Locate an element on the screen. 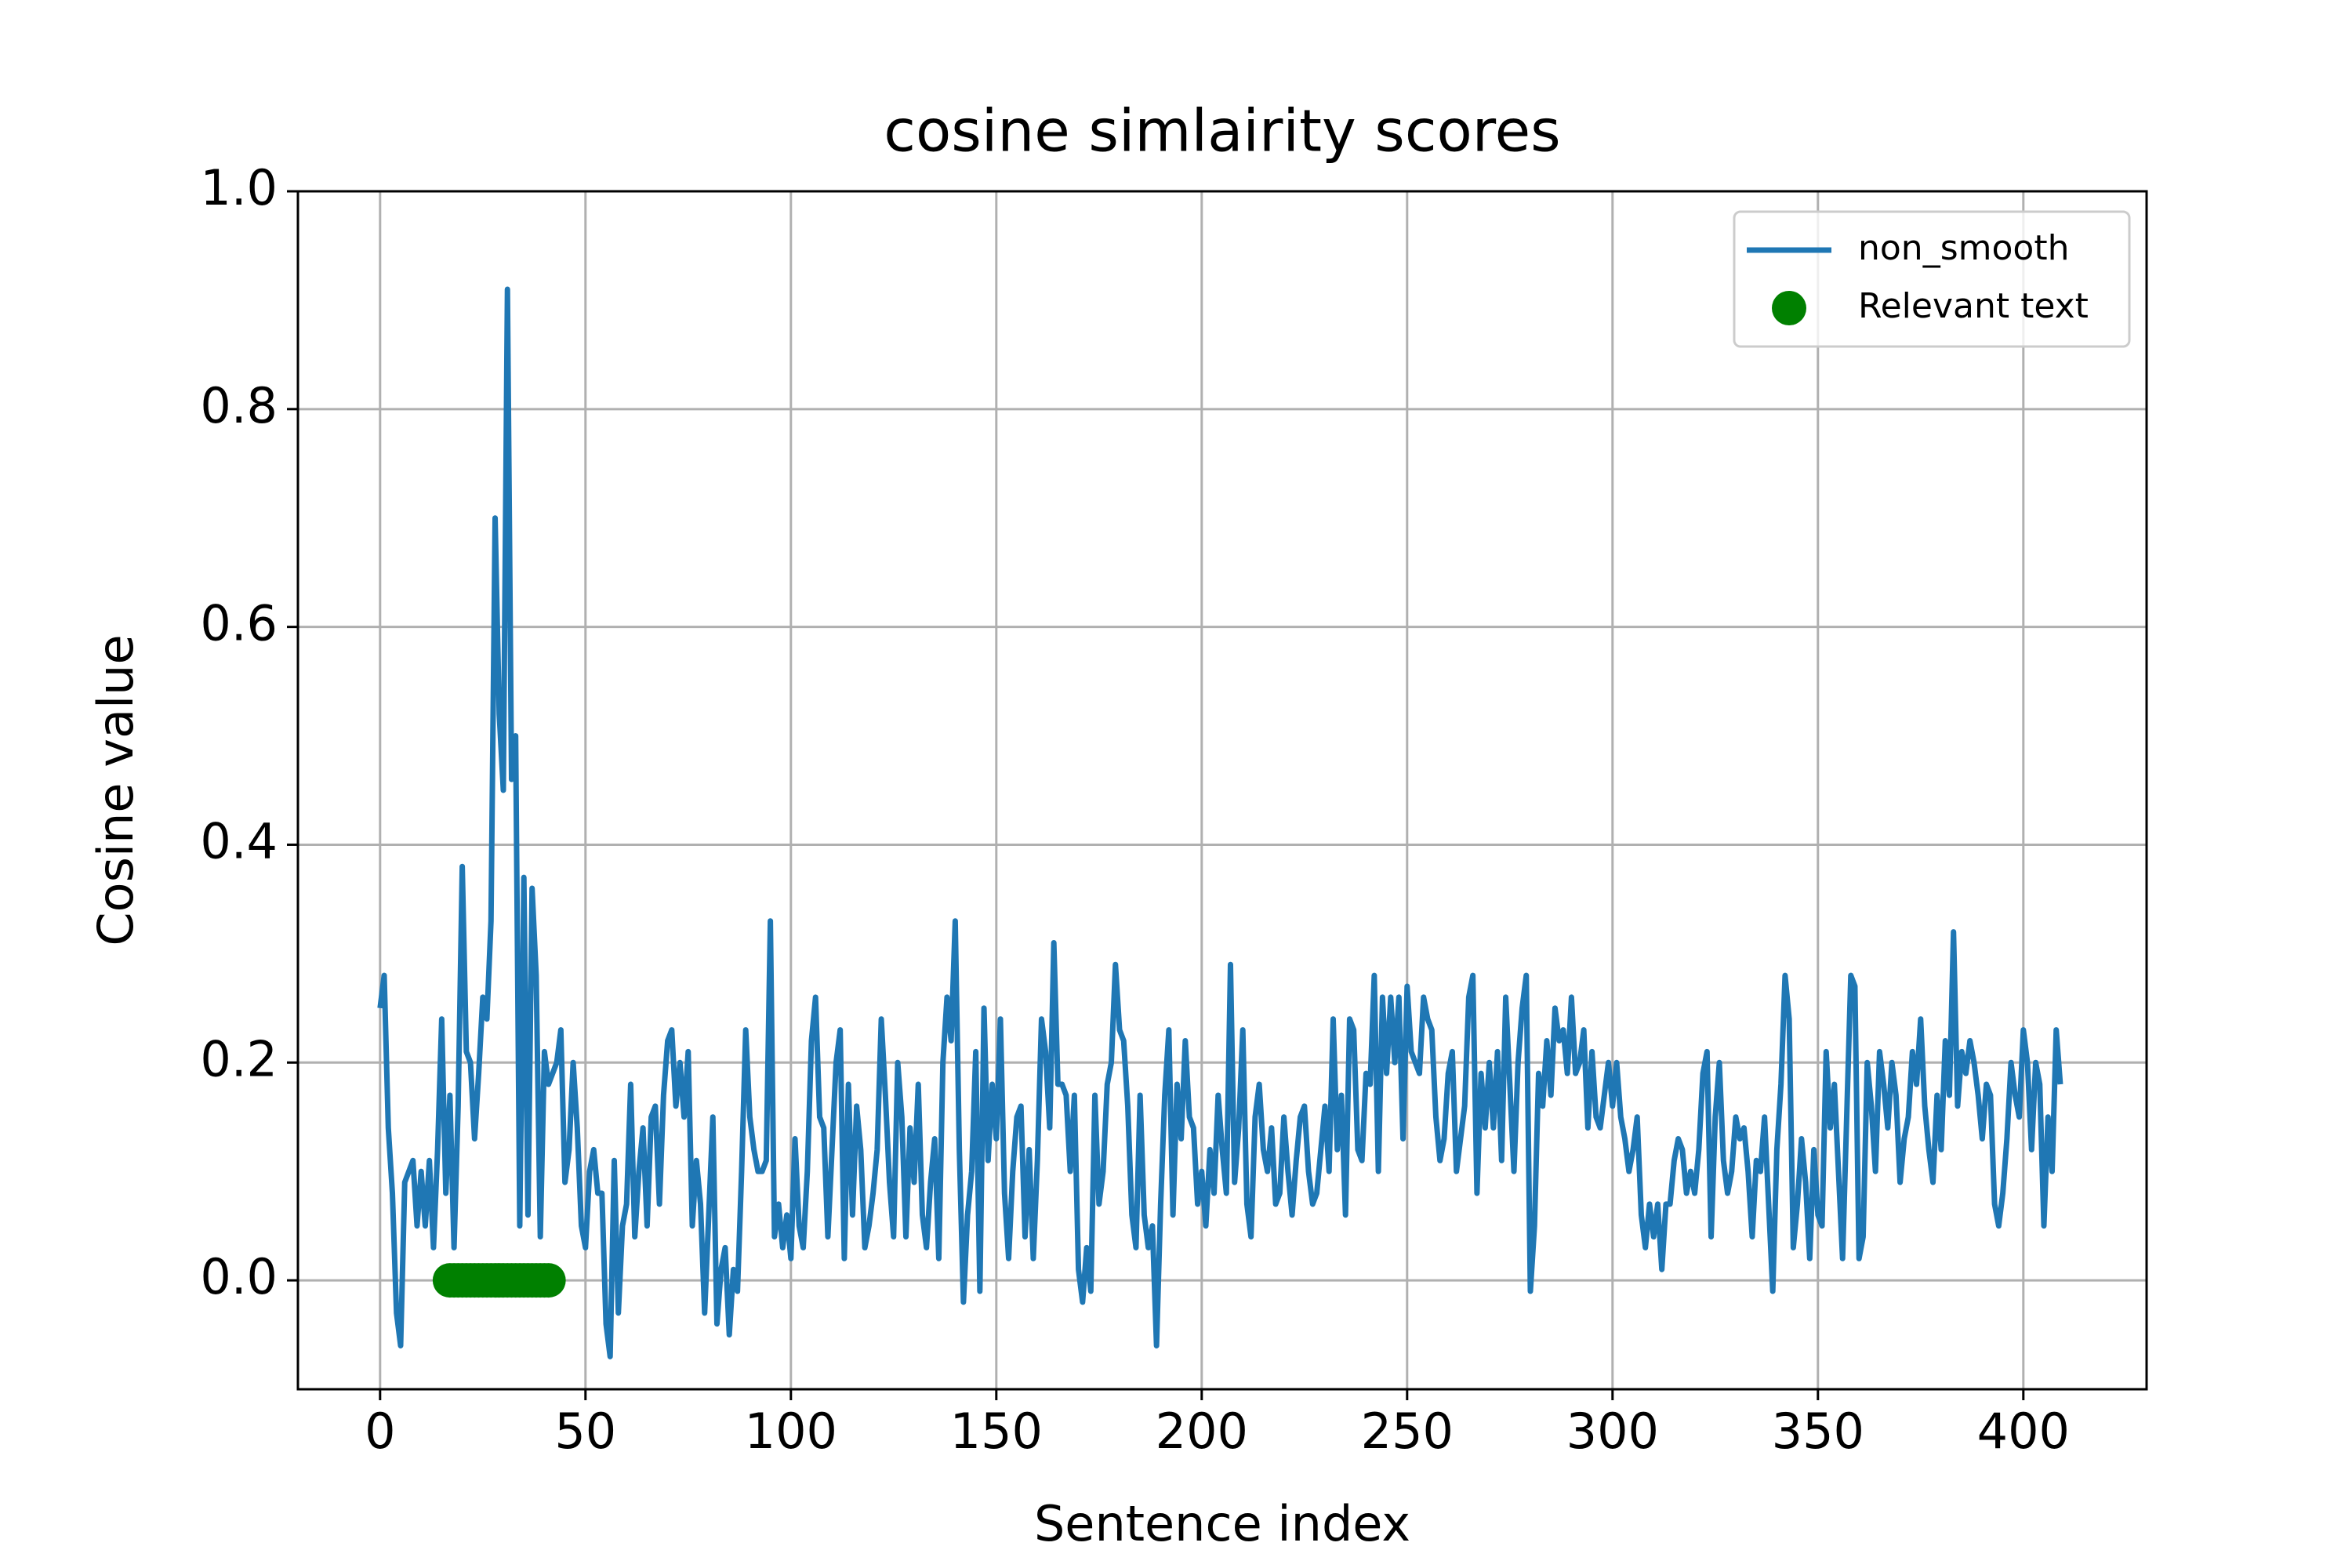  x-tick-label: 0 is located at coordinates (380, 1431).